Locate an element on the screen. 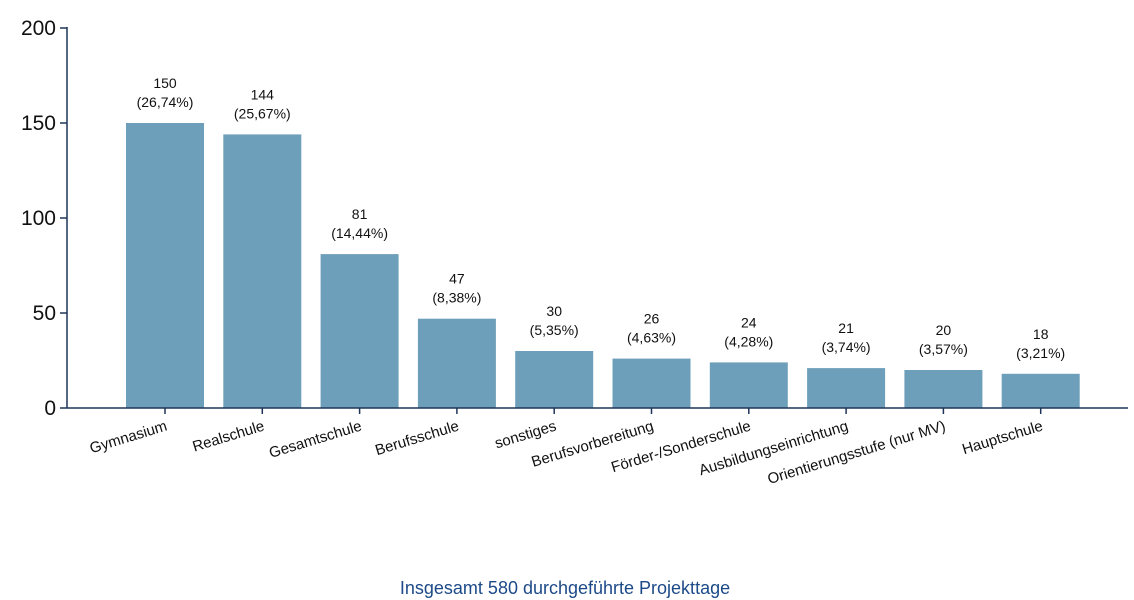  x-category-label: Gesamtschule is located at coordinates (315, 440).